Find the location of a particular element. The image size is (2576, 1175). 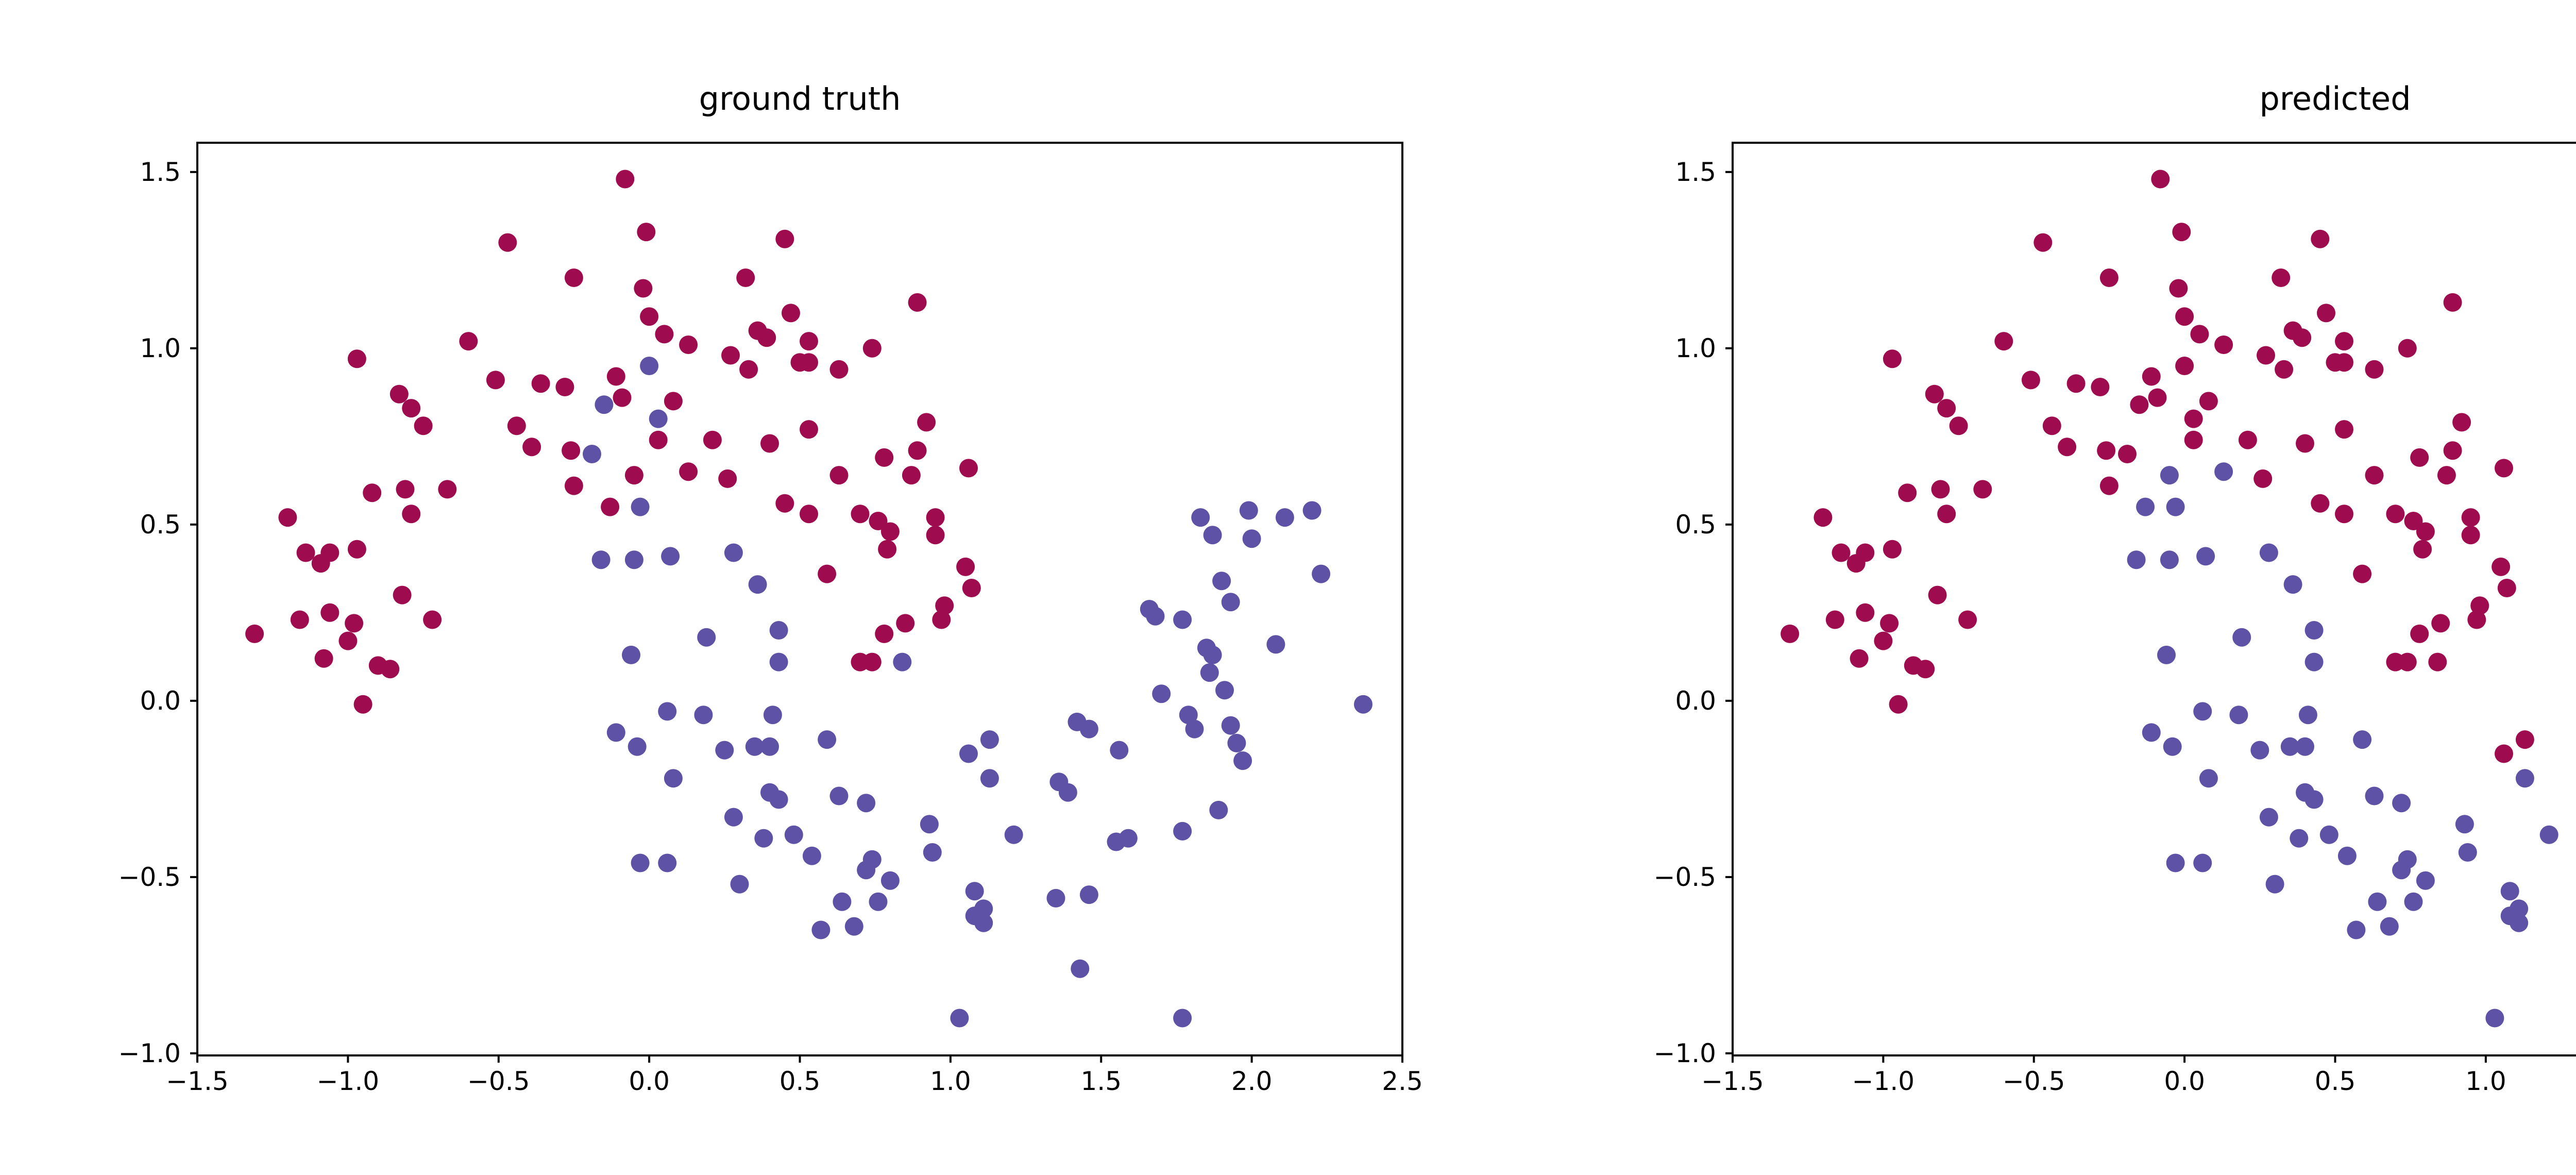

y-tick-label: −0.5 is located at coordinates (1685, 877).